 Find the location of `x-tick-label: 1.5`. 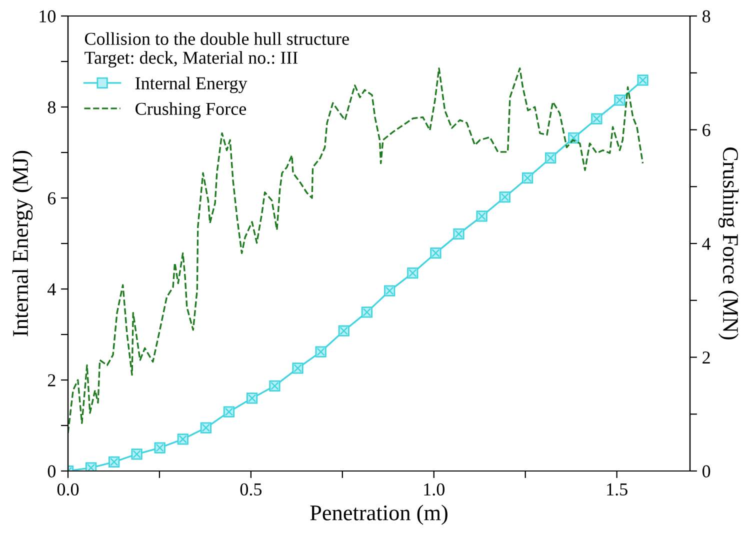

x-tick-label: 1.5 is located at coordinates (617, 489).